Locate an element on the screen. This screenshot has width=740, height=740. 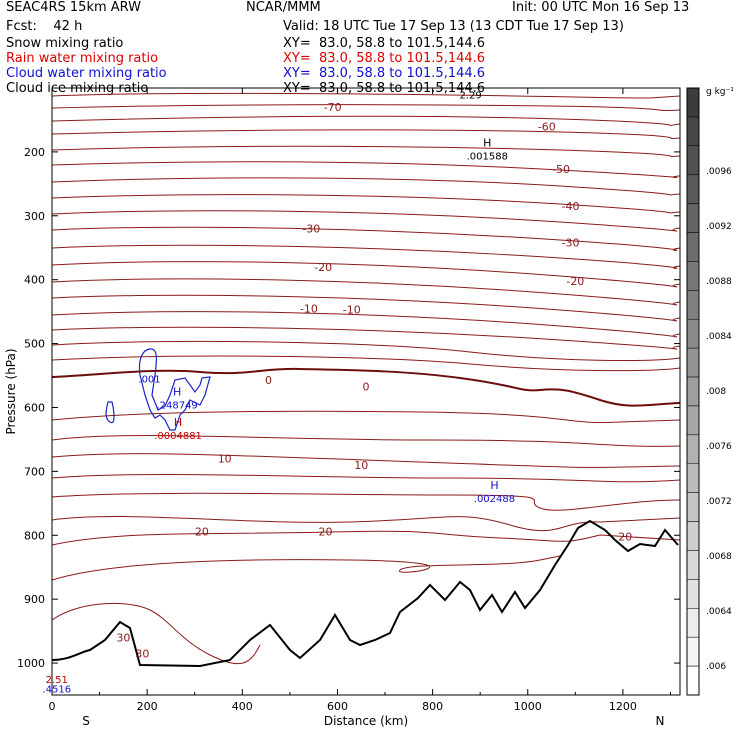
y-tick-label: 400 is located at coordinates (34, 280).